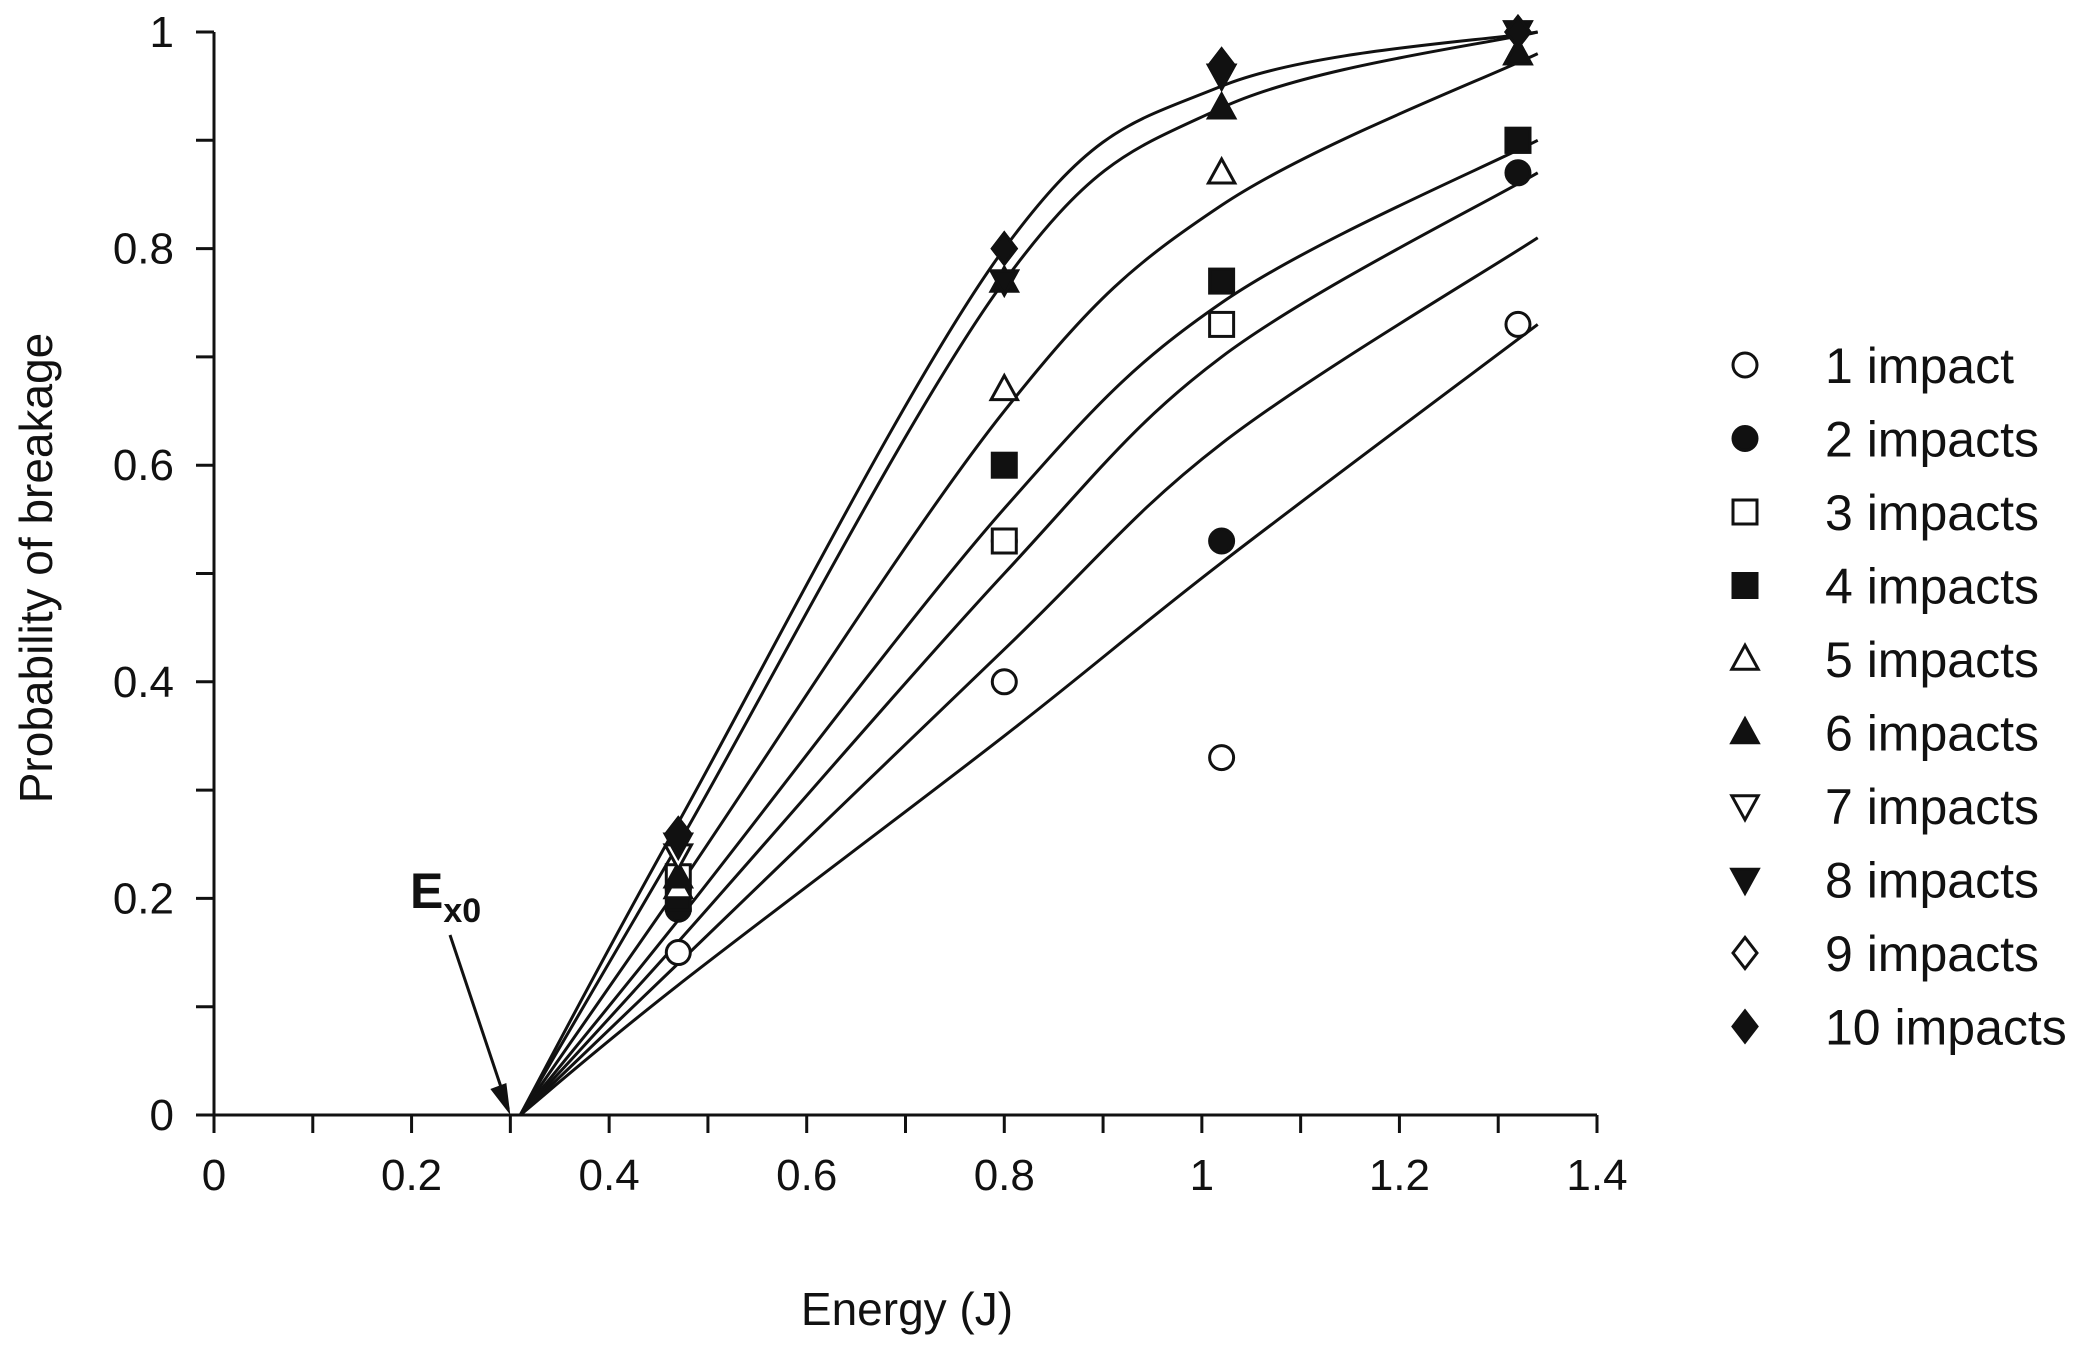  What do you see at coordinates (143, 249) in the screenshot?
I see `y-tick-label: 0.8` at bounding box center [143, 249].